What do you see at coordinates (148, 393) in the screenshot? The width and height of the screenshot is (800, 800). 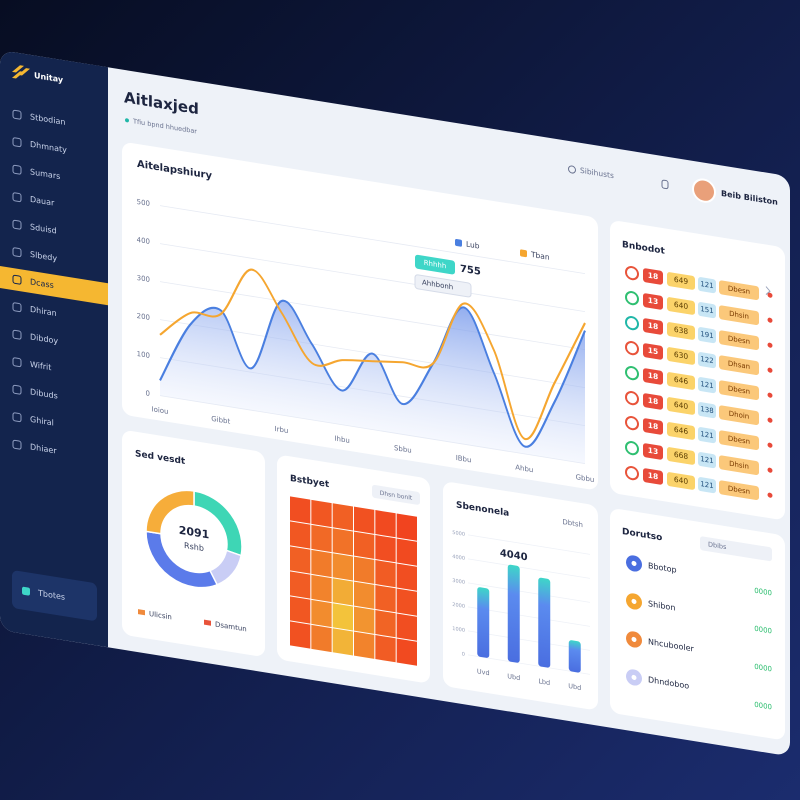 I see `y-tick-label: 0` at bounding box center [148, 393].